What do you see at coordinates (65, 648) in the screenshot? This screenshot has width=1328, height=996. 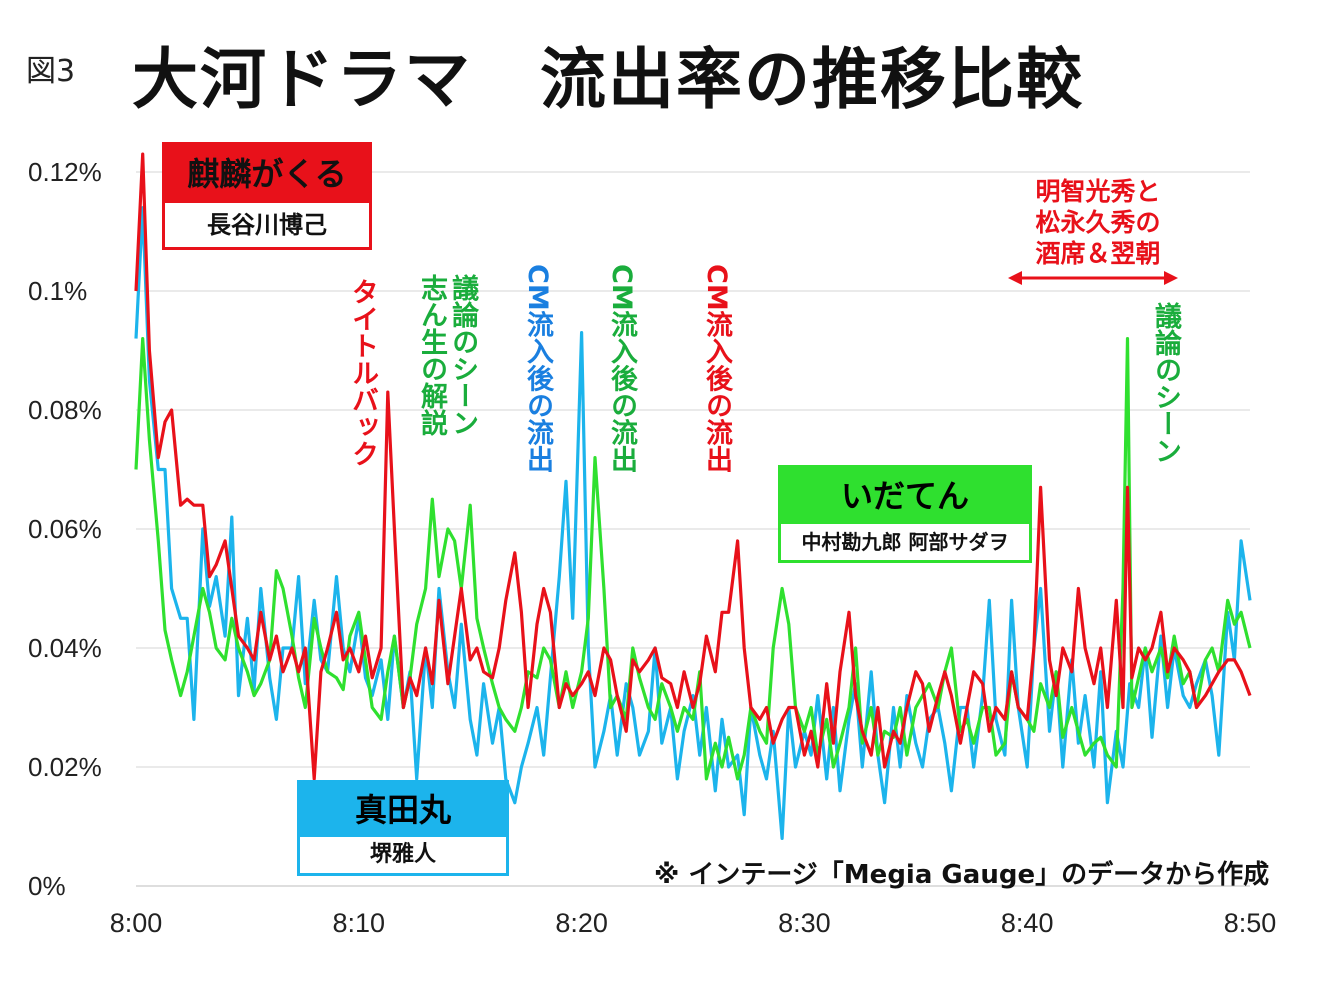 I see `y-tick-label: 0.04%` at bounding box center [65, 648].